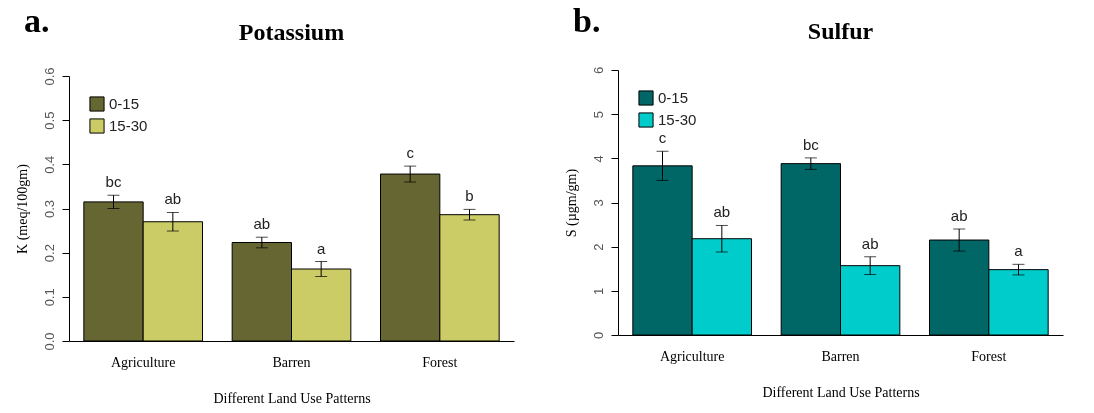  I want to click on y-axis-title: S (µgm/gm), so click(571, 203).